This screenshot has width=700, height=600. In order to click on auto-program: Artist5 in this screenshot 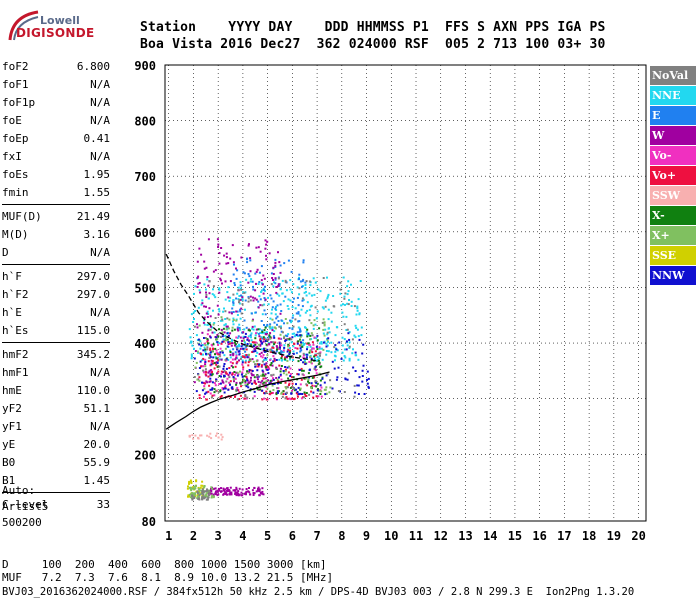, I will do `click(25, 506)`.